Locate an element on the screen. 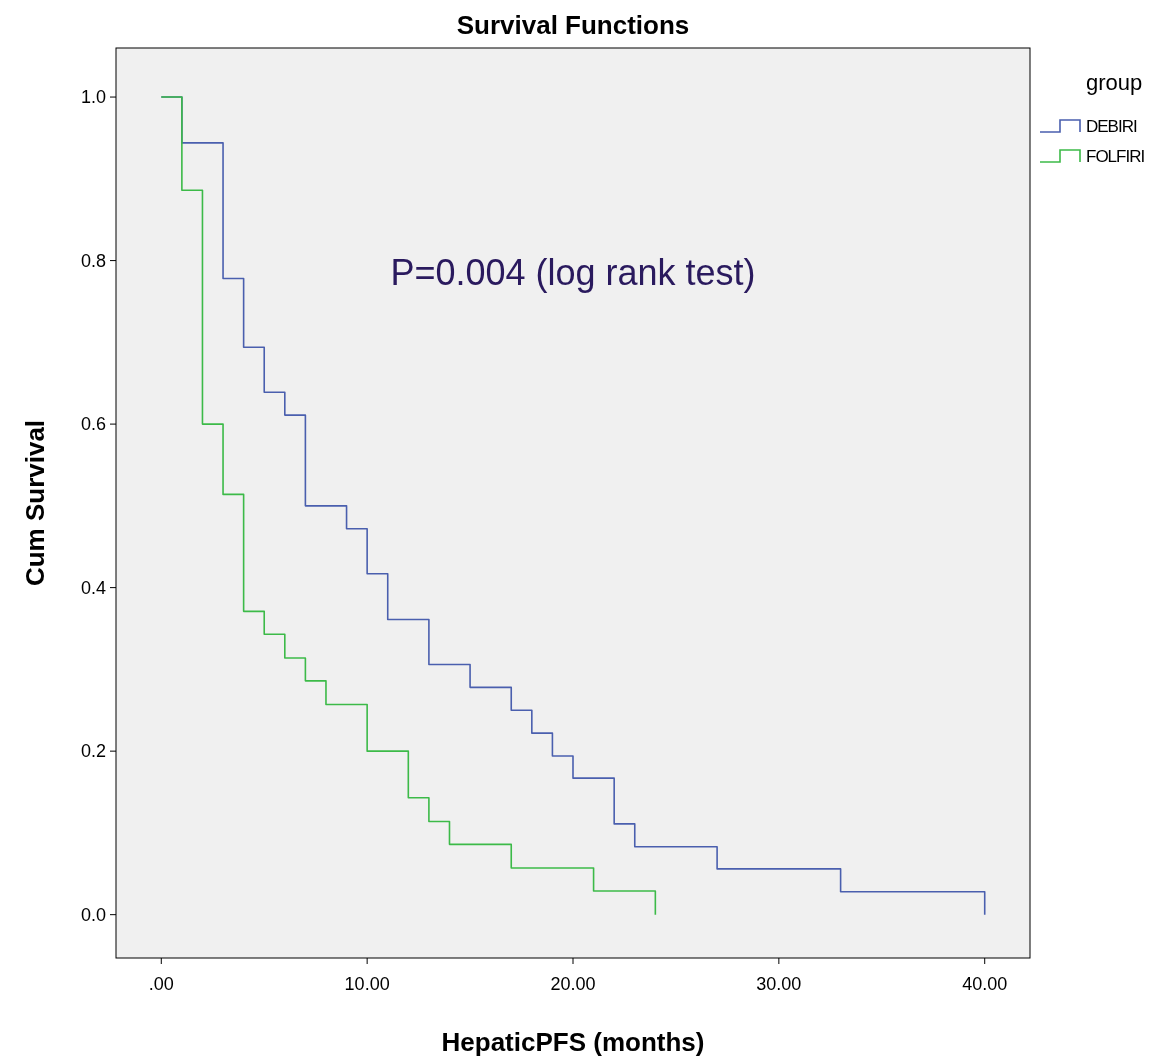 The width and height of the screenshot is (1171, 1062). x-axis-title: HepaticPFS (months) is located at coordinates (573, 1042).